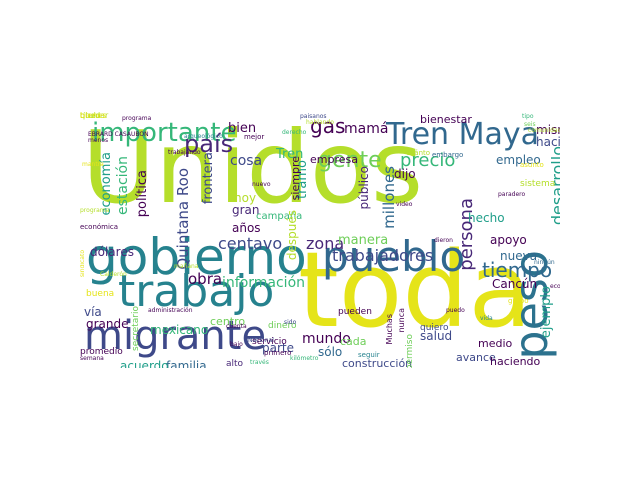 This screenshot has width=640, height=480. What do you see at coordinates (353, 341) in the screenshot?
I see `word: cada` at bounding box center [353, 341].